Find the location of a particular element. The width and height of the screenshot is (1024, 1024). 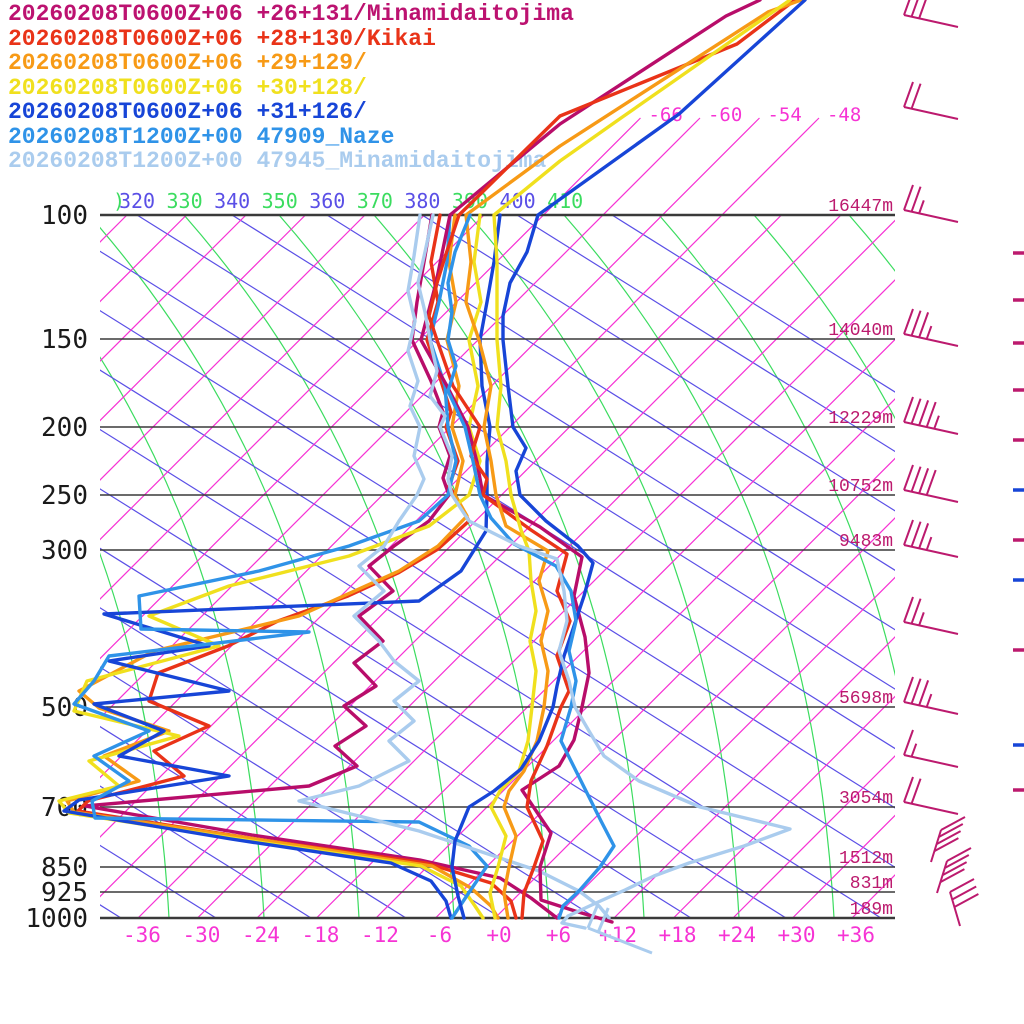

pressure-label: 150 is located at coordinates (64, 340).